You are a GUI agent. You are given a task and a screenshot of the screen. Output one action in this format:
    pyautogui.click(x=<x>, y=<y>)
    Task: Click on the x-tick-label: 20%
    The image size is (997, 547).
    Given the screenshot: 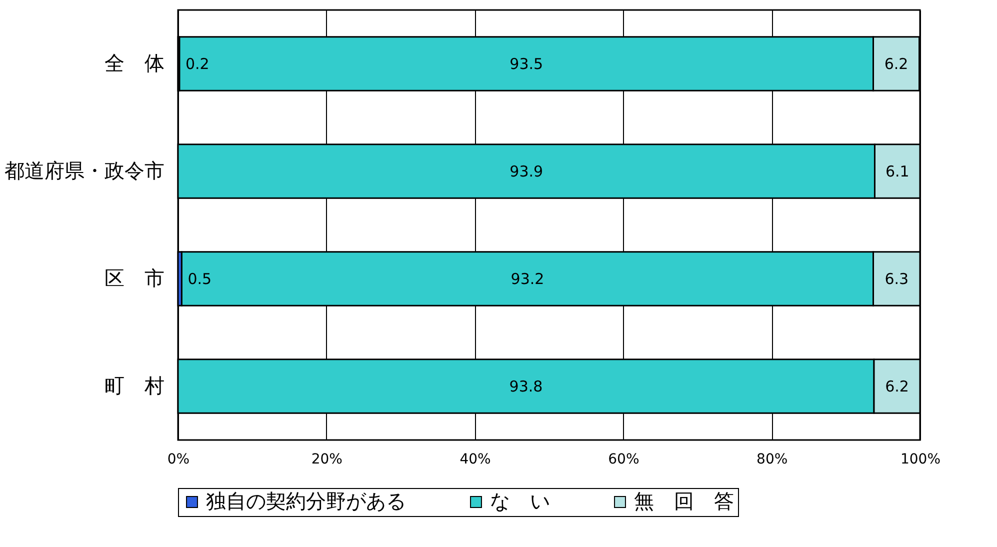 What is the action you would take?
    pyautogui.click(x=326, y=460)
    